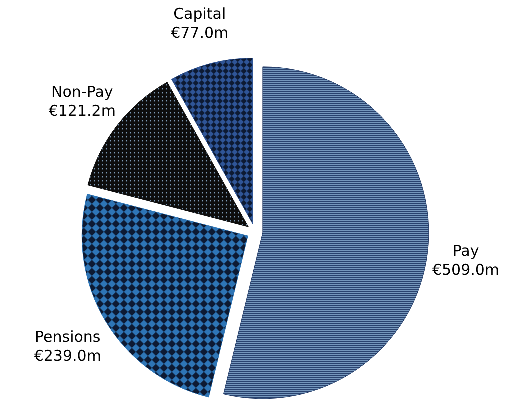 The width and height of the screenshot is (511, 409). Describe the element at coordinates (68, 337) in the screenshot. I see `slice-label: Pensions` at that location.